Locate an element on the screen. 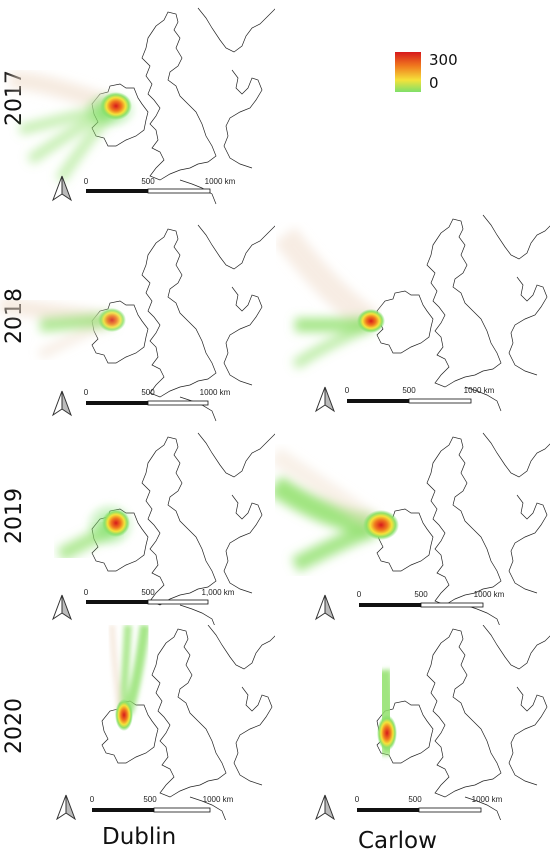 The height and width of the screenshot is (860, 550). legend: 300 0 is located at coordinates (435, 71).